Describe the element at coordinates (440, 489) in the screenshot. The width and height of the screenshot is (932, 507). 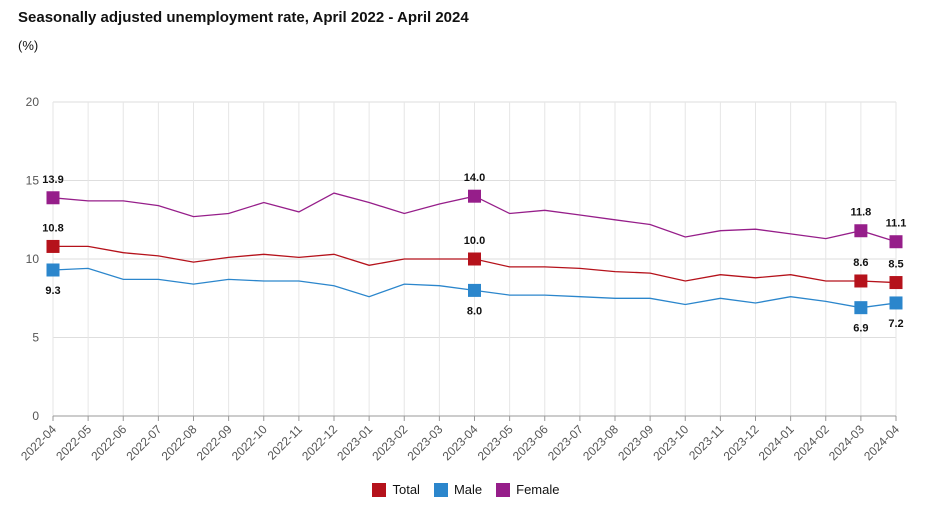
I see `legend-swatch-male` at that location.